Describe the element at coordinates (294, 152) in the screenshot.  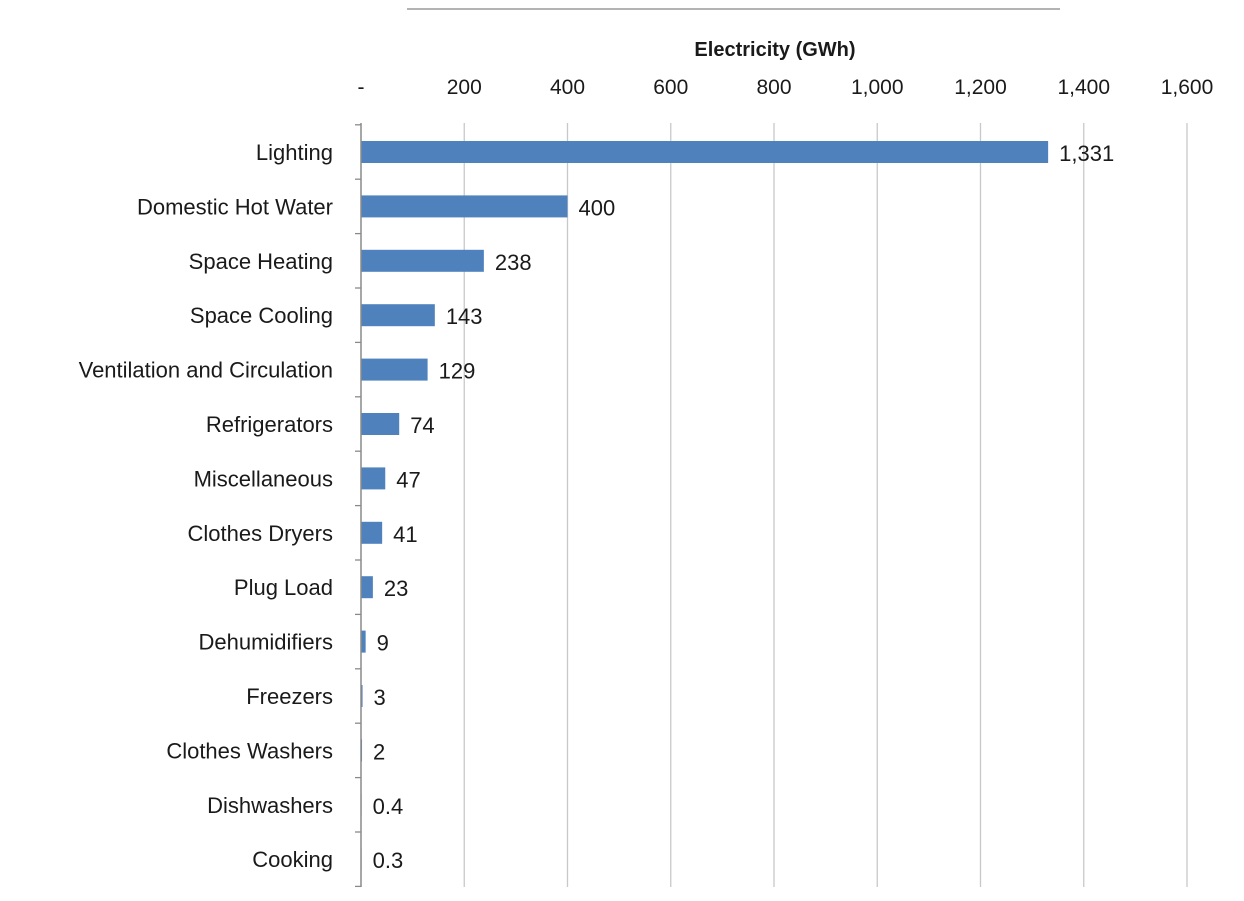
I see `category-label: Lighting` at that location.